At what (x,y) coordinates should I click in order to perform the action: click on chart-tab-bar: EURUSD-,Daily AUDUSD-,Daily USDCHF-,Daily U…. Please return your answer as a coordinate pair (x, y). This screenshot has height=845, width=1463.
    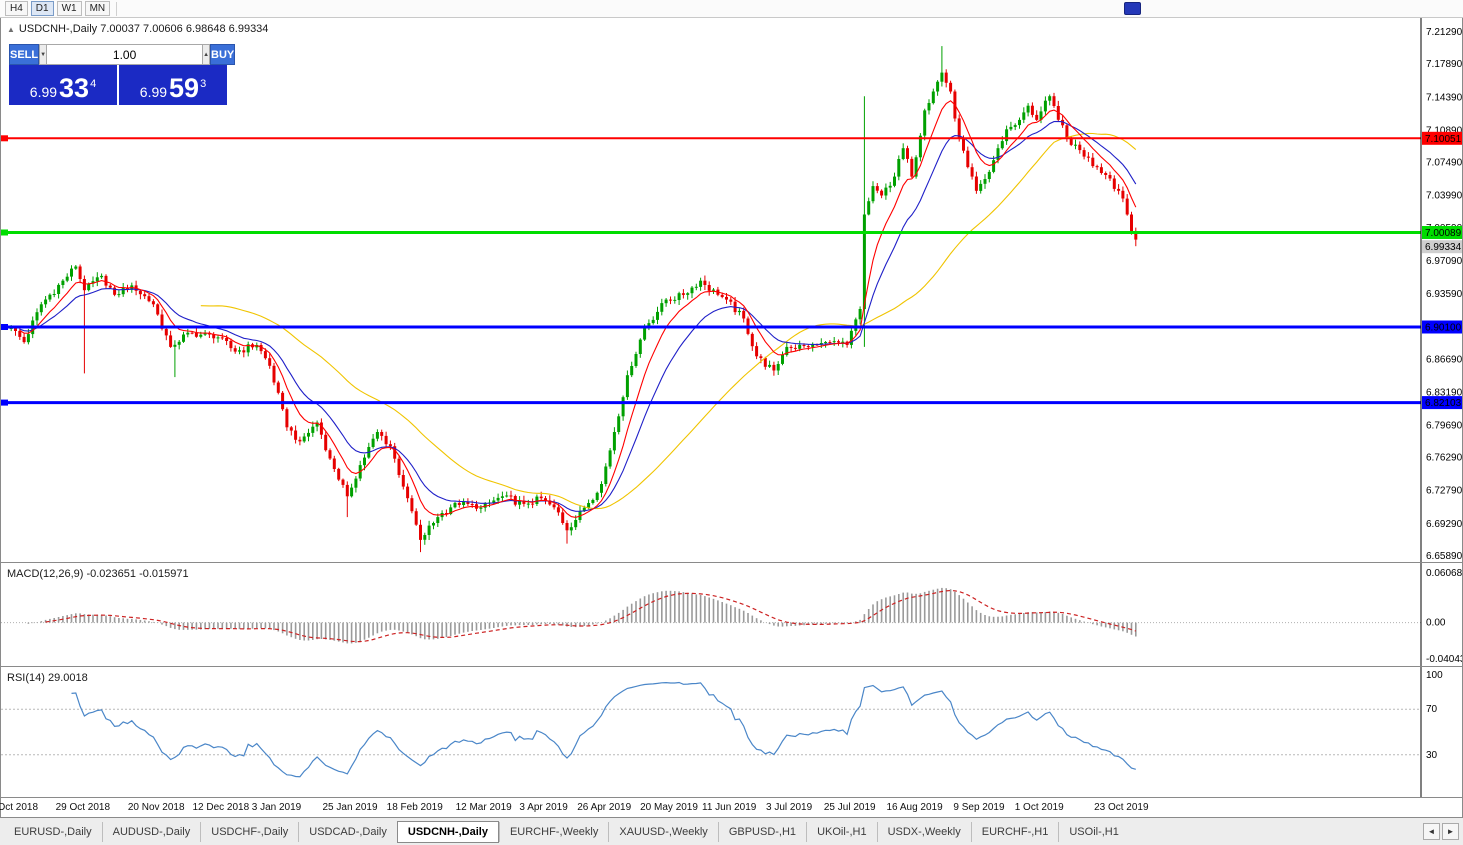
    Looking at the image, I should click on (731, 831).